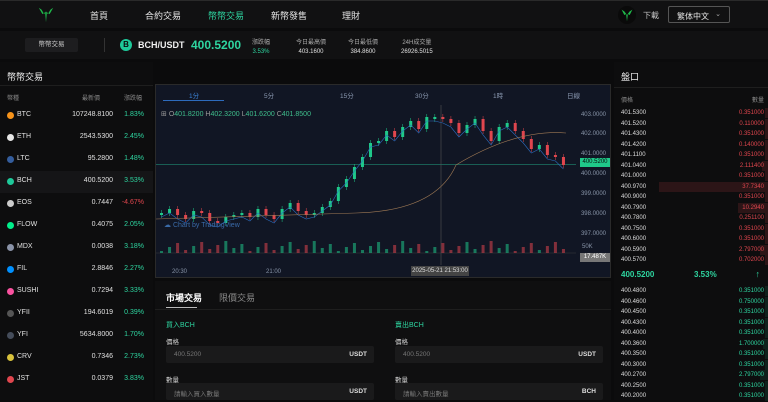  What do you see at coordinates (634, 333) in the screenshot?
I see `bid-price: 400.4000` at bounding box center [634, 333].